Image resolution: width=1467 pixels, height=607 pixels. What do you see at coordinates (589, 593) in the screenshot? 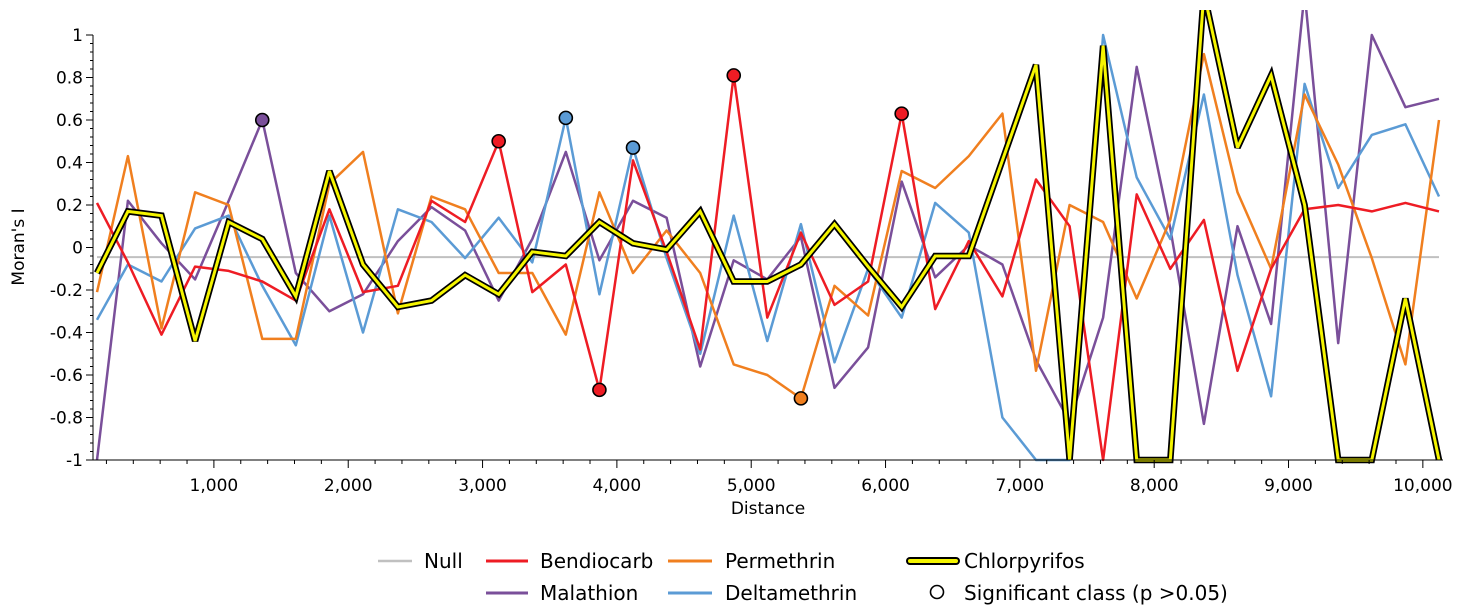
I see `legend-label-malathion: Malathion` at bounding box center [589, 593].